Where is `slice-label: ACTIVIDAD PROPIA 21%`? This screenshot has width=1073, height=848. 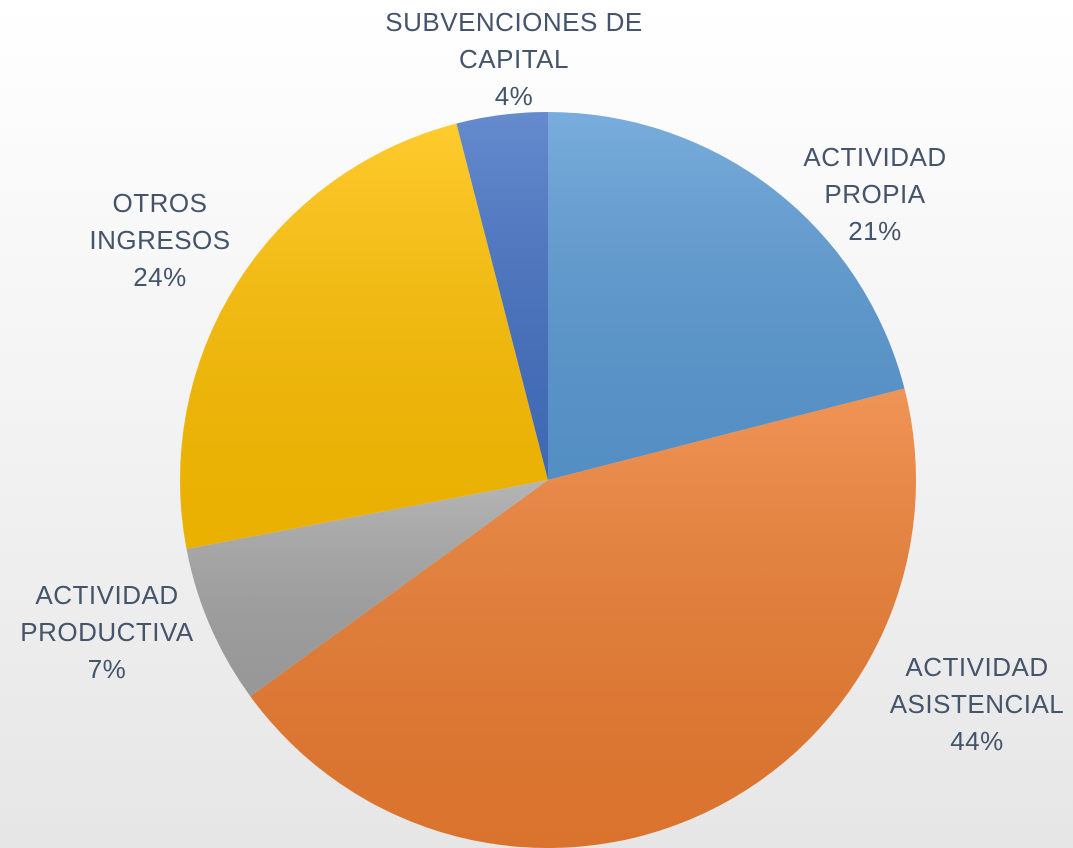
slice-label: ACTIVIDAD PROPIA 21% is located at coordinates (875, 194).